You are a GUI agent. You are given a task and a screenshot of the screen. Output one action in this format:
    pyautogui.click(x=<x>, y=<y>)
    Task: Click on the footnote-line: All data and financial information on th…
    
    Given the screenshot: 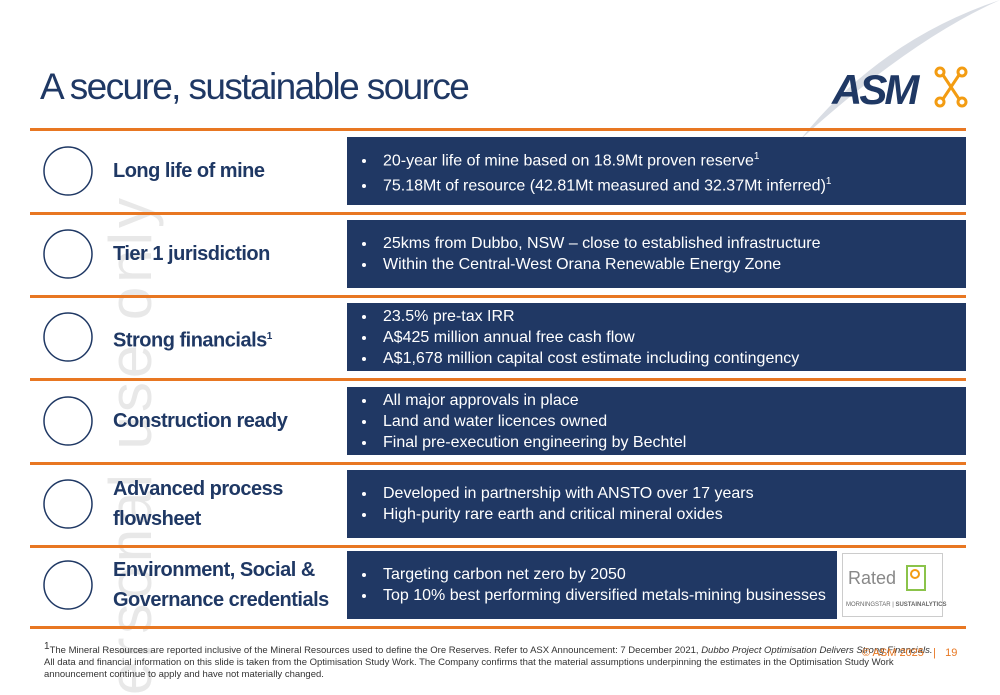 What is the action you would take?
    pyautogui.click(x=488, y=663)
    